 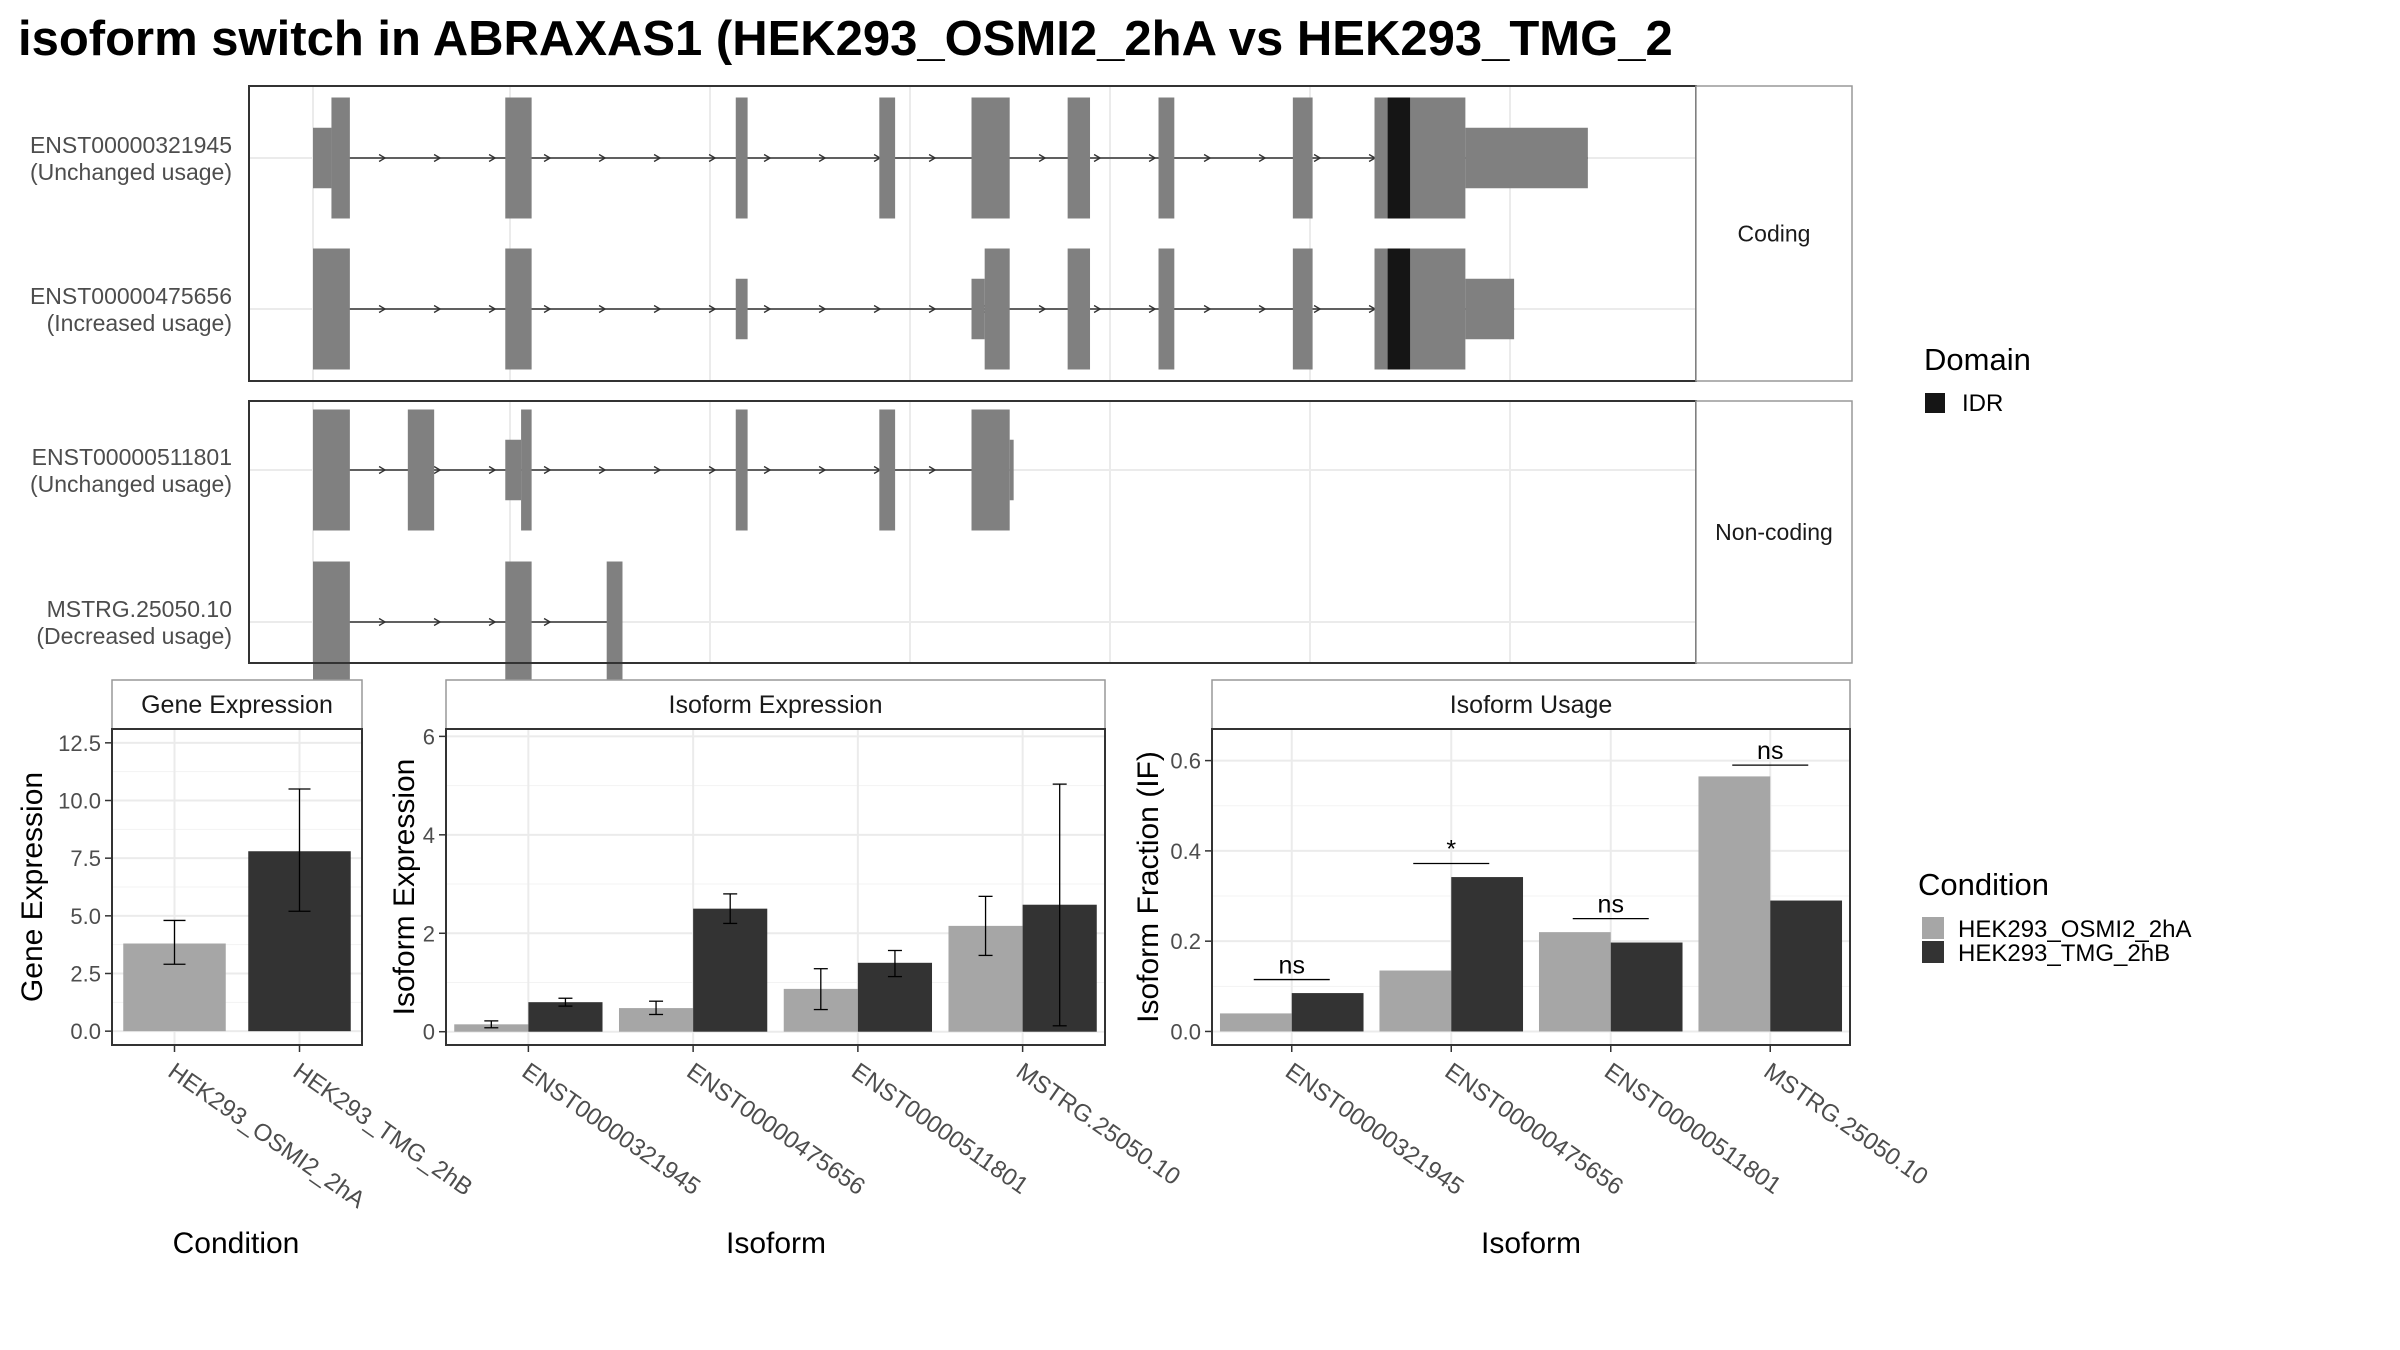 I want to click on facet-strip-label: Non-coding, so click(x=1774, y=532).